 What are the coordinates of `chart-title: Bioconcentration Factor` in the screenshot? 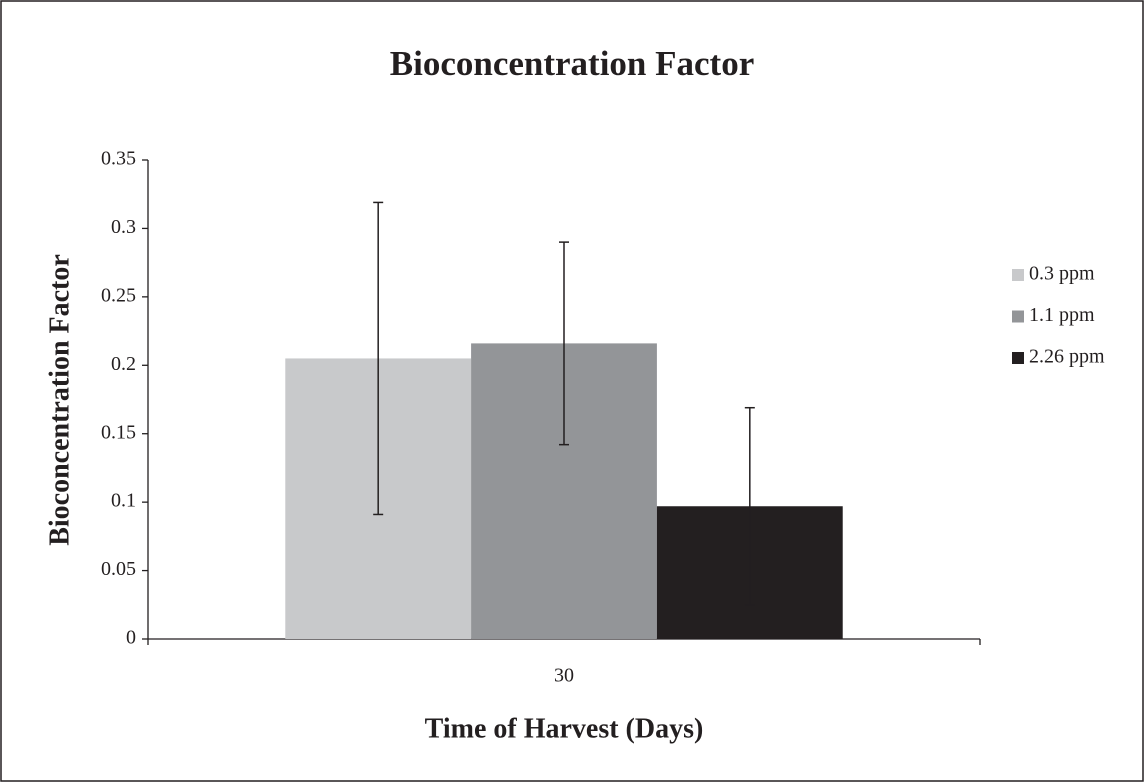 It's located at (572, 63).